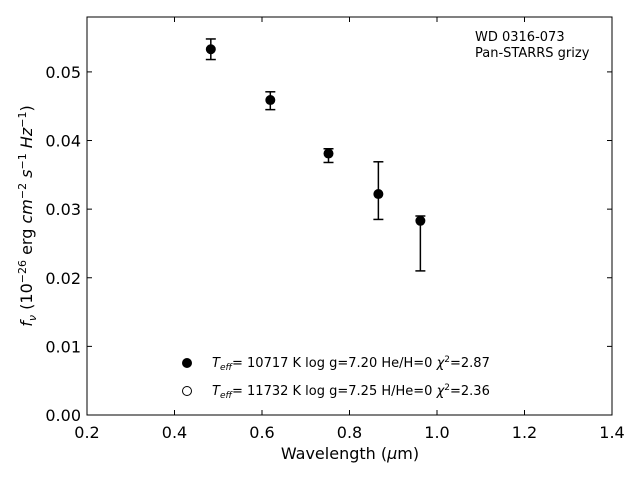  Describe the element at coordinates (63, 141) in the screenshot. I see `y-tick-label: 0.04` at that location.